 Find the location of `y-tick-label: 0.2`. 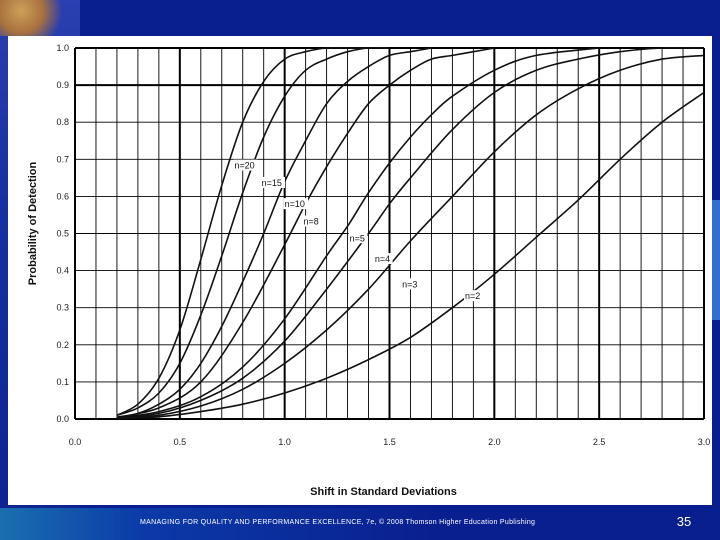

y-tick-label: 0.2 is located at coordinates (62, 345).